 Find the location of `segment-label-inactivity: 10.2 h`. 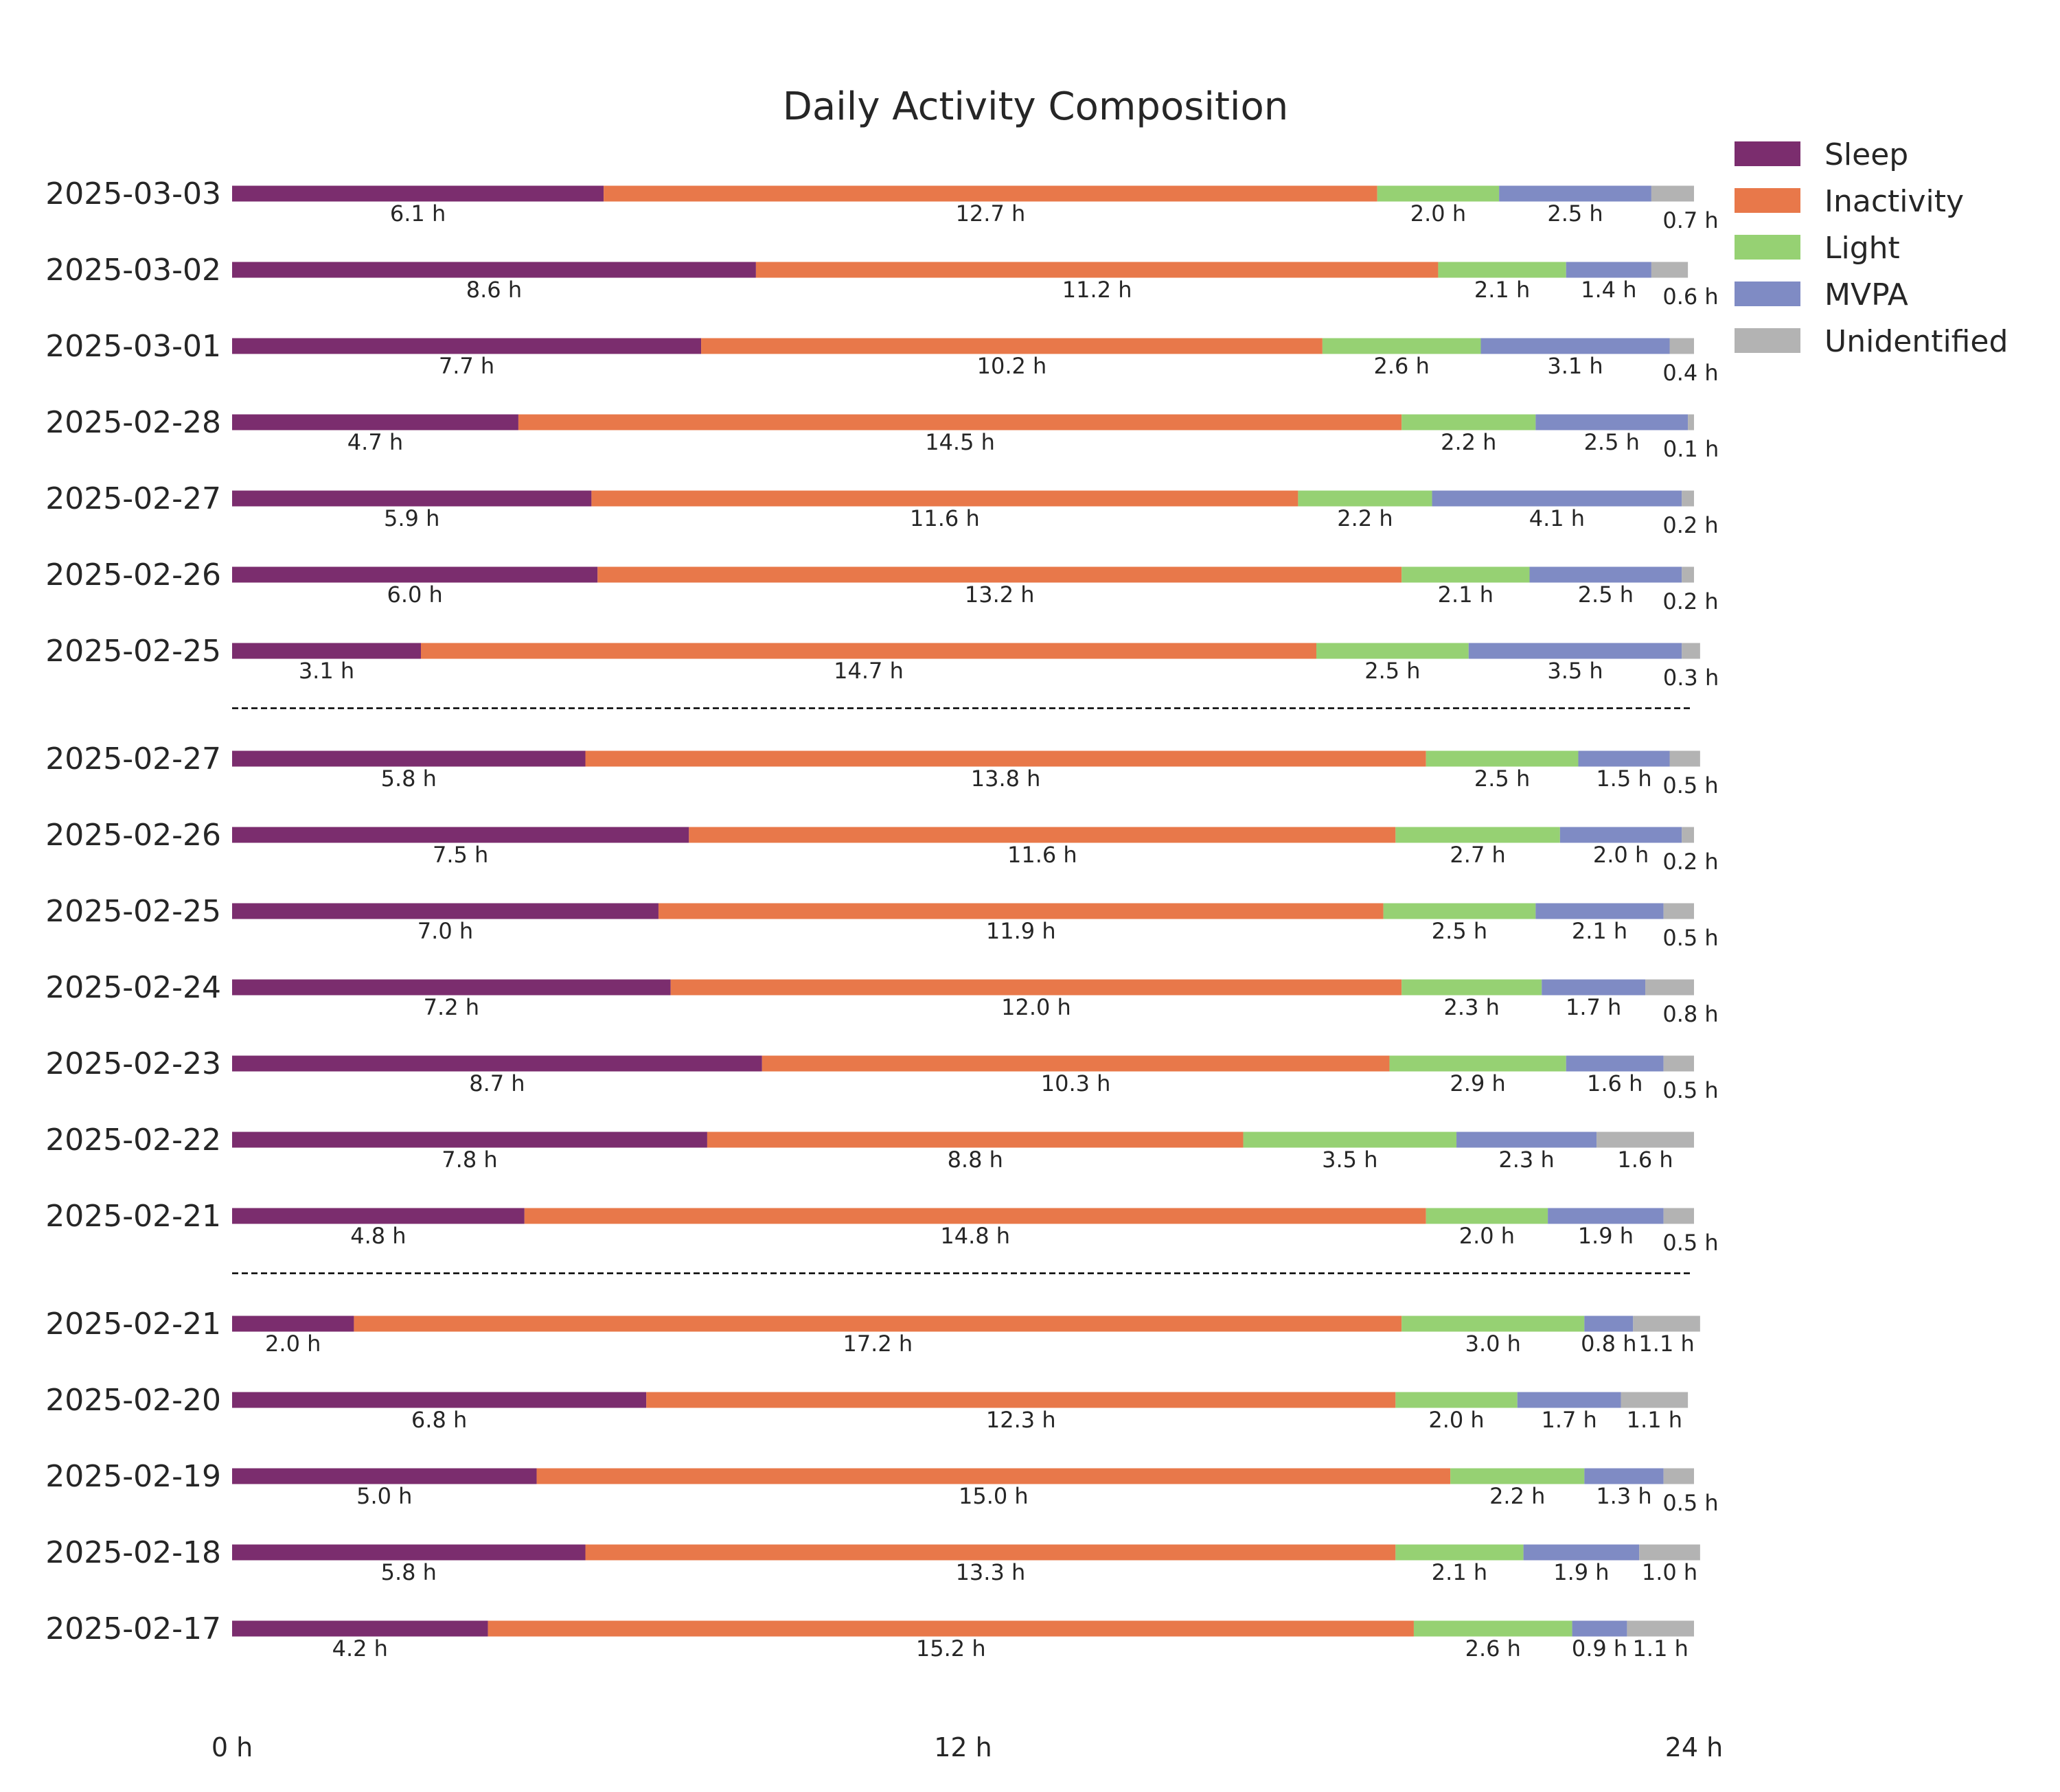

segment-label-inactivity: 10.2 h is located at coordinates (1012, 366).